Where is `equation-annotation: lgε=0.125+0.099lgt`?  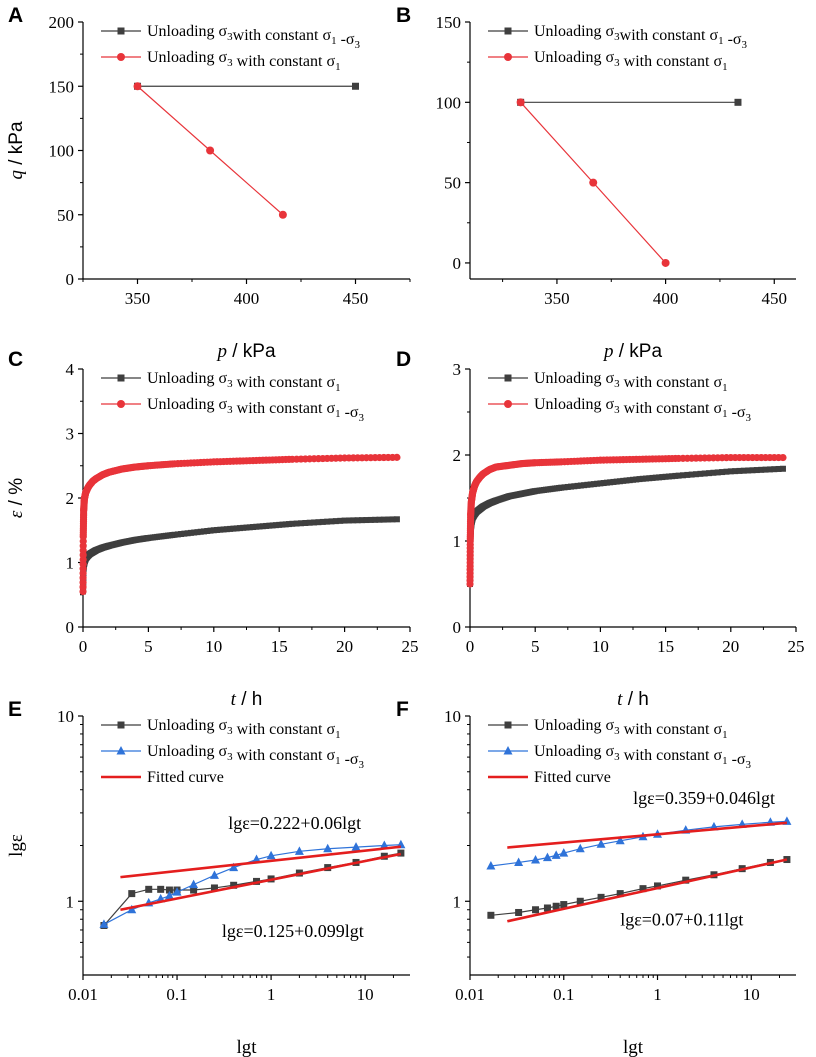 equation-annotation: lgε=0.125+0.099lgt is located at coordinates (293, 931).